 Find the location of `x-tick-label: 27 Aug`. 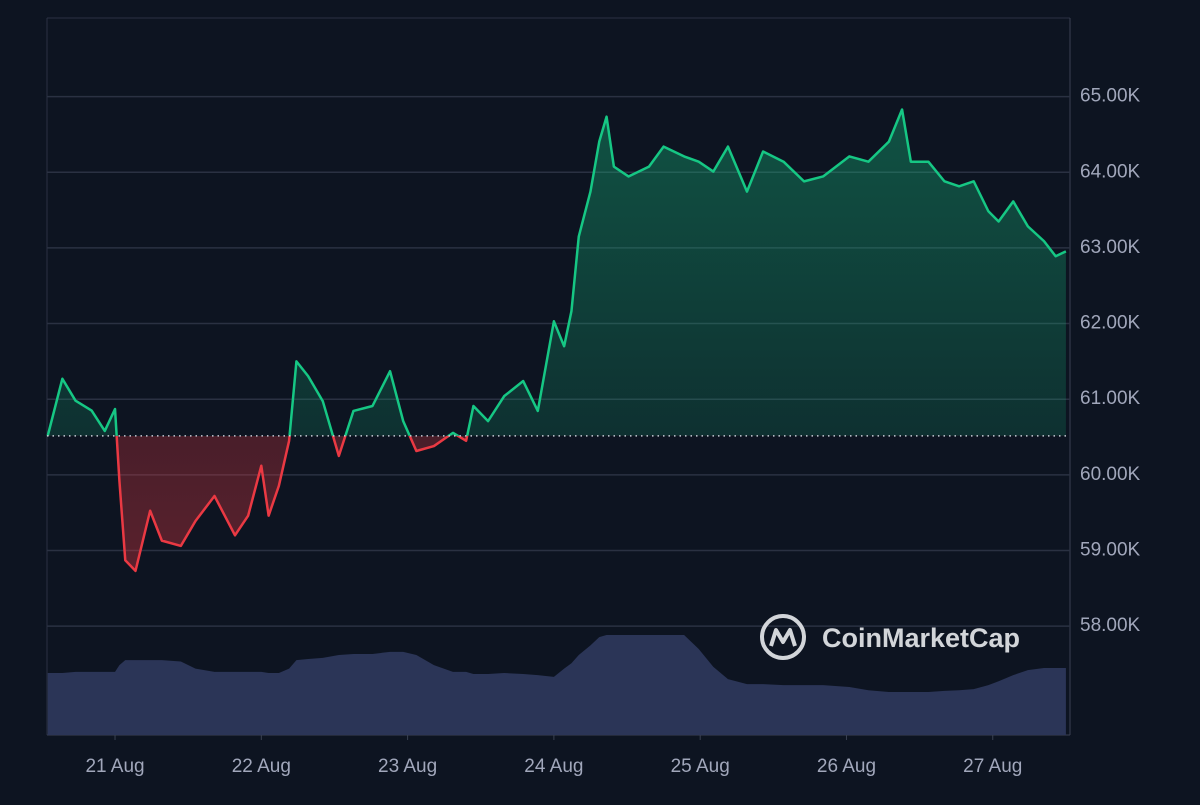

x-tick-label: 27 Aug is located at coordinates (992, 766).